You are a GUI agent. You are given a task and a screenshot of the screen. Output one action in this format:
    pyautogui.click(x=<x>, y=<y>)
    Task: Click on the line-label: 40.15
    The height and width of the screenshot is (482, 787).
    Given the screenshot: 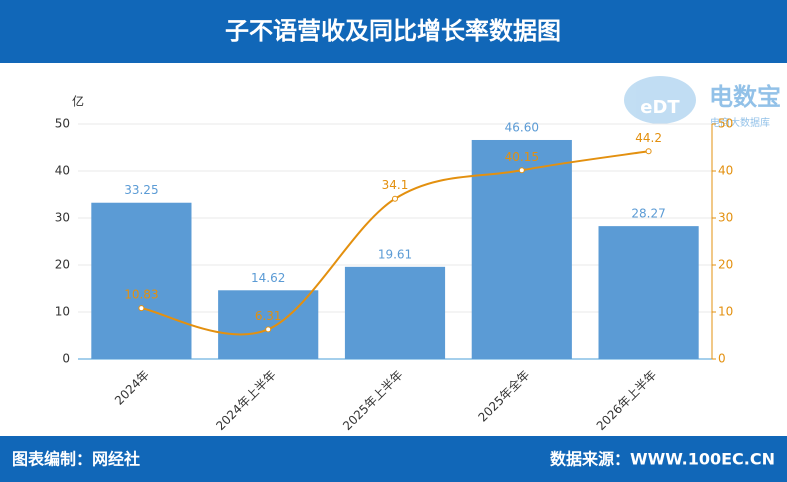 What is the action you would take?
    pyautogui.click(x=522, y=157)
    